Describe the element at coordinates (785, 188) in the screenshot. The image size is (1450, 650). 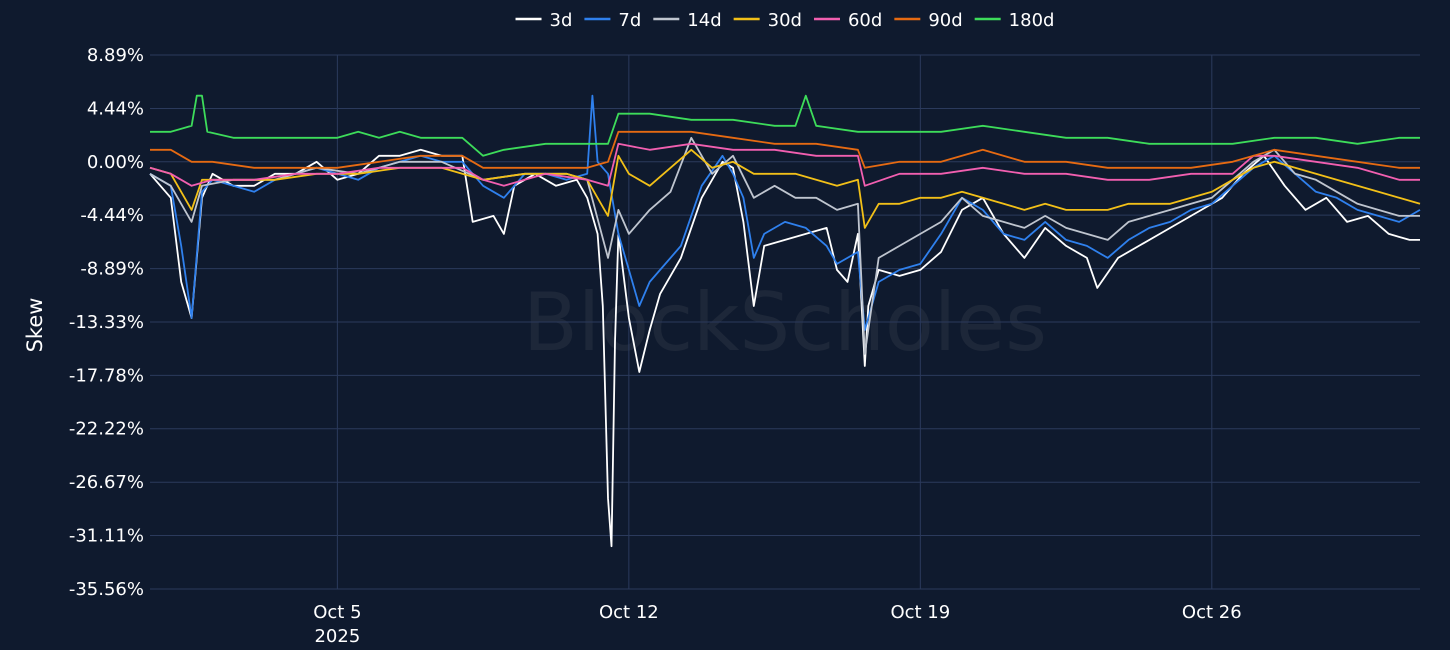
I see `series-line-30d` at that location.